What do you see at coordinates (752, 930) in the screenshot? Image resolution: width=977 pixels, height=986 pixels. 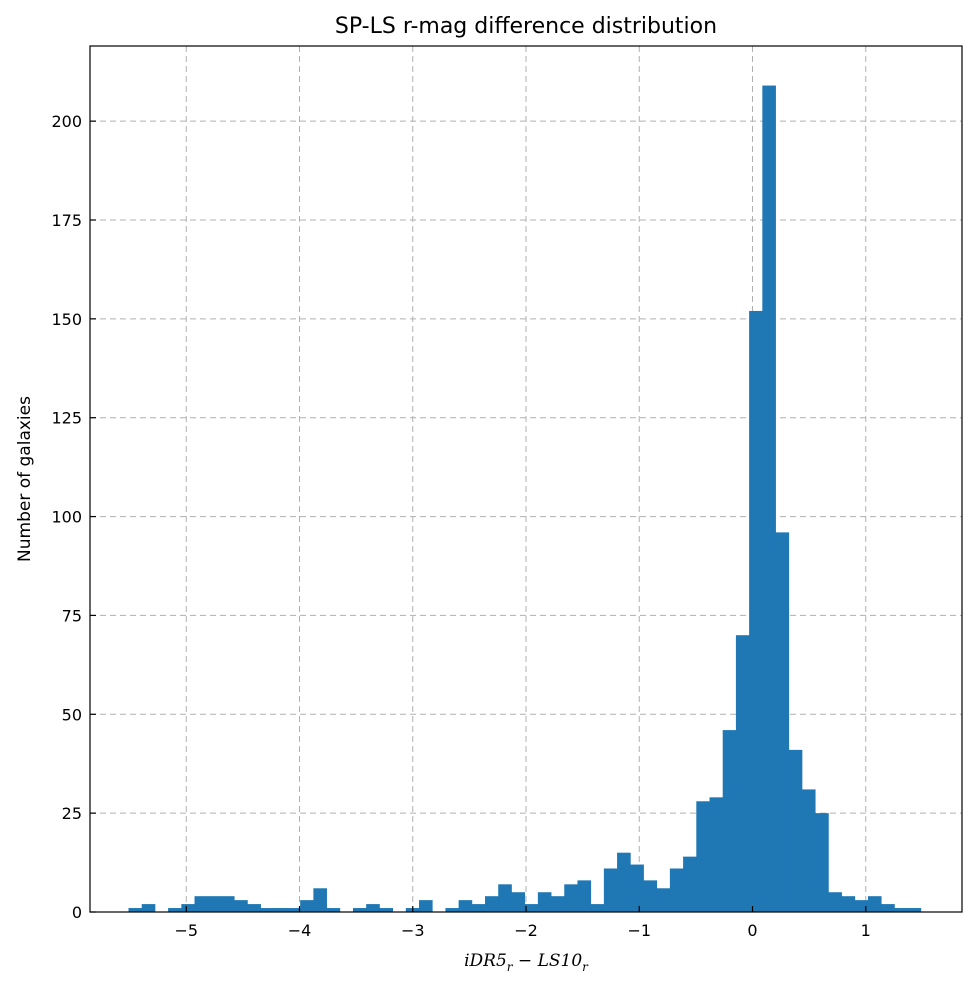 I see `x-tick-label: 0` at bounding box center [752, 930].